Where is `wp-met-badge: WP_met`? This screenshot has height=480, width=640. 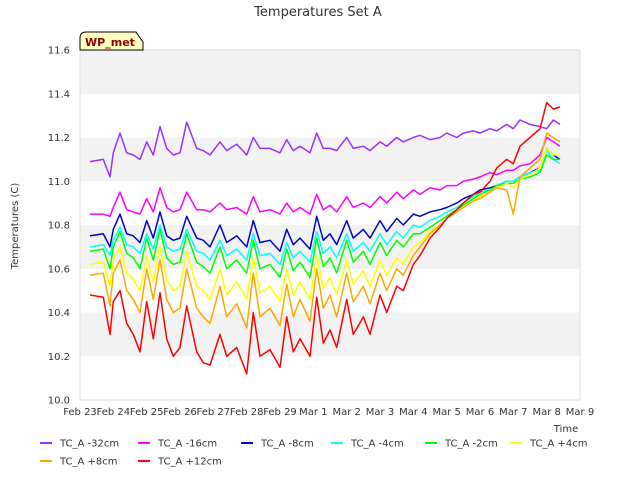 wp-met-badge: WP_met is located at coordinates (111, 41).